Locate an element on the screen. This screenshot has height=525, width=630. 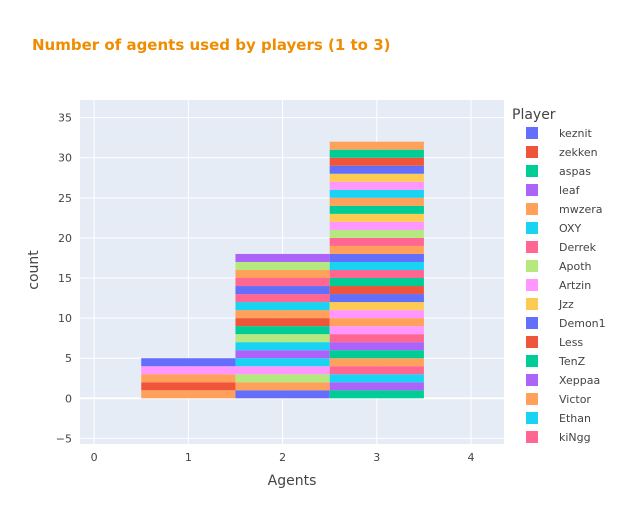
legend-item: aspas is located at coordinates (558, 171).